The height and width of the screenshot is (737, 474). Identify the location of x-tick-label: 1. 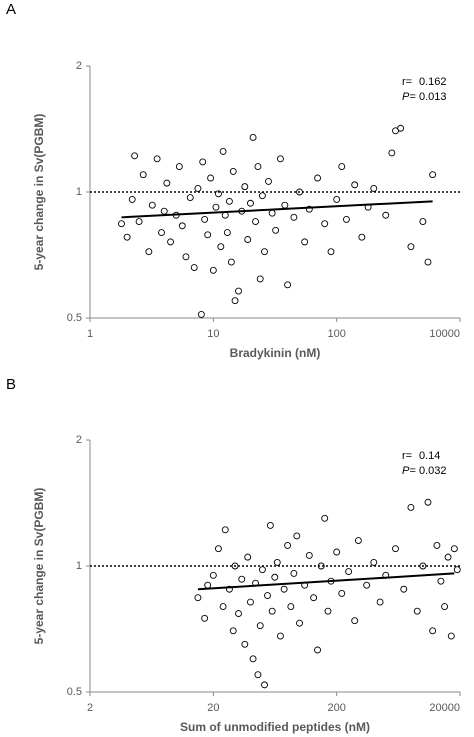
(90, 334).